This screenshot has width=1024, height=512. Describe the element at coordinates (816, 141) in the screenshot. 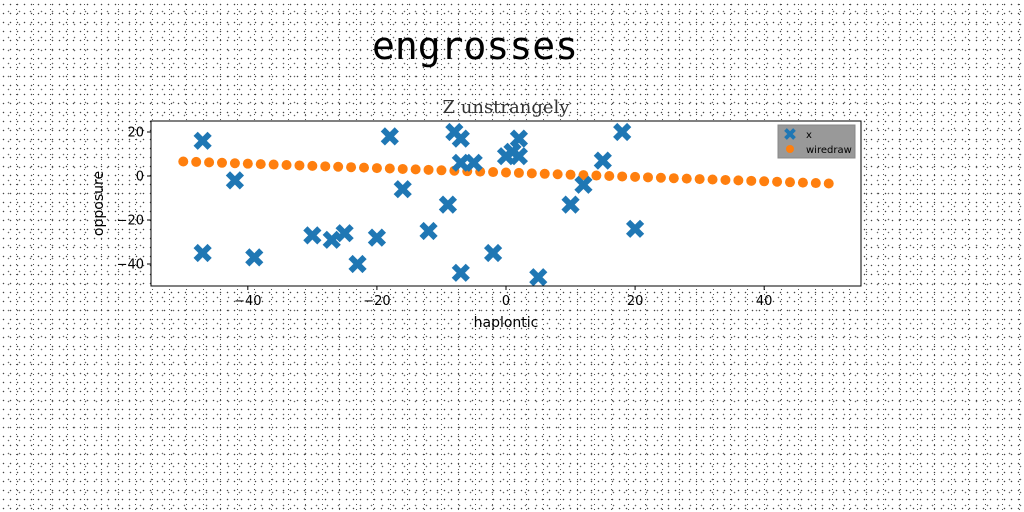

I see `legend: x wiredraw` at that location.